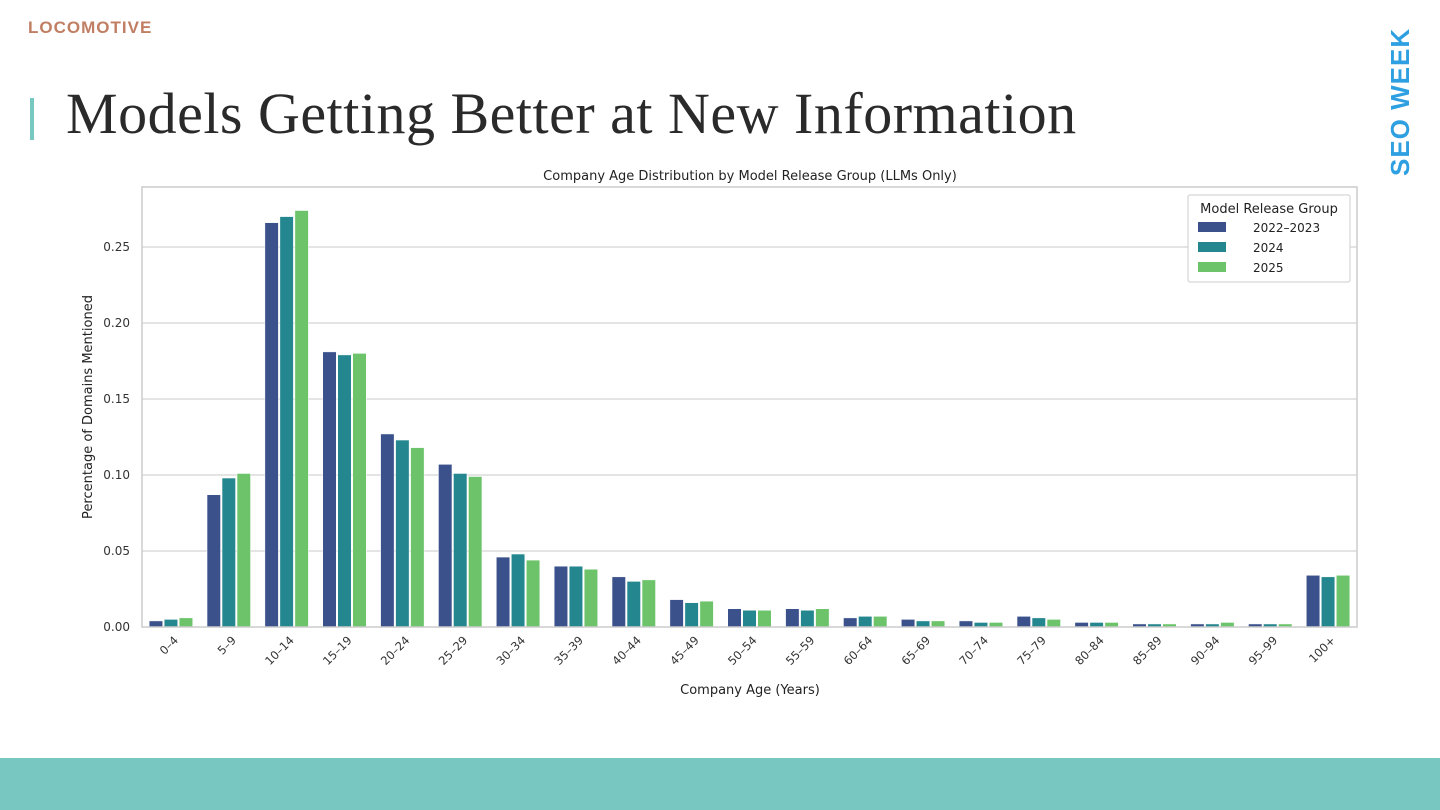 Image resolution: width=1440 pixels, height=810 pixels. I want to click on x-tick-label: 0–4, so click(169, 645).